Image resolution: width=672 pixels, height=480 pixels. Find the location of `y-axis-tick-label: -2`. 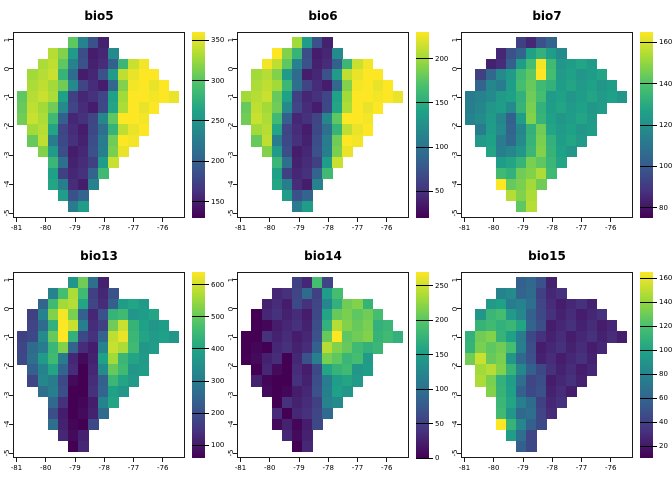

y-axis-tick-label: -2 is located at coordinates (455, 366).